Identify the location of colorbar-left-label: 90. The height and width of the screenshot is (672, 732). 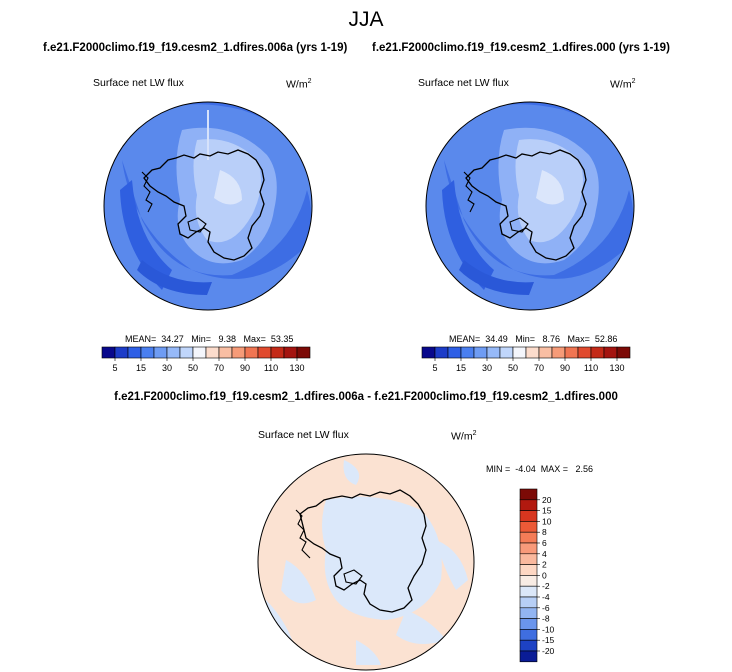
(245, 368).